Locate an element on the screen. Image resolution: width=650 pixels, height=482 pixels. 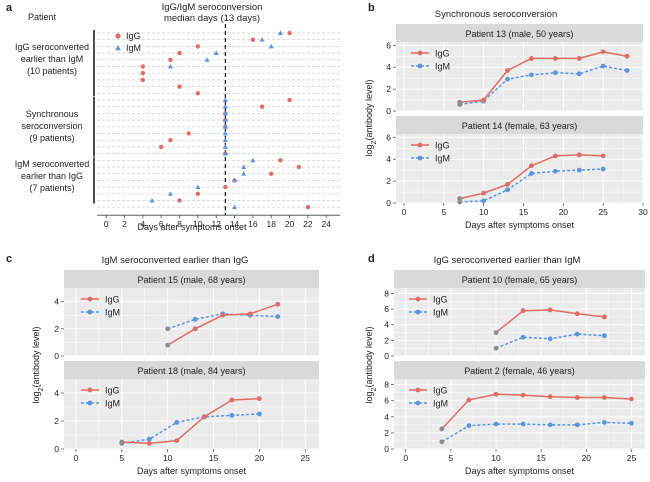
x-tick-label: 24 is located at coordinates (327, 224).